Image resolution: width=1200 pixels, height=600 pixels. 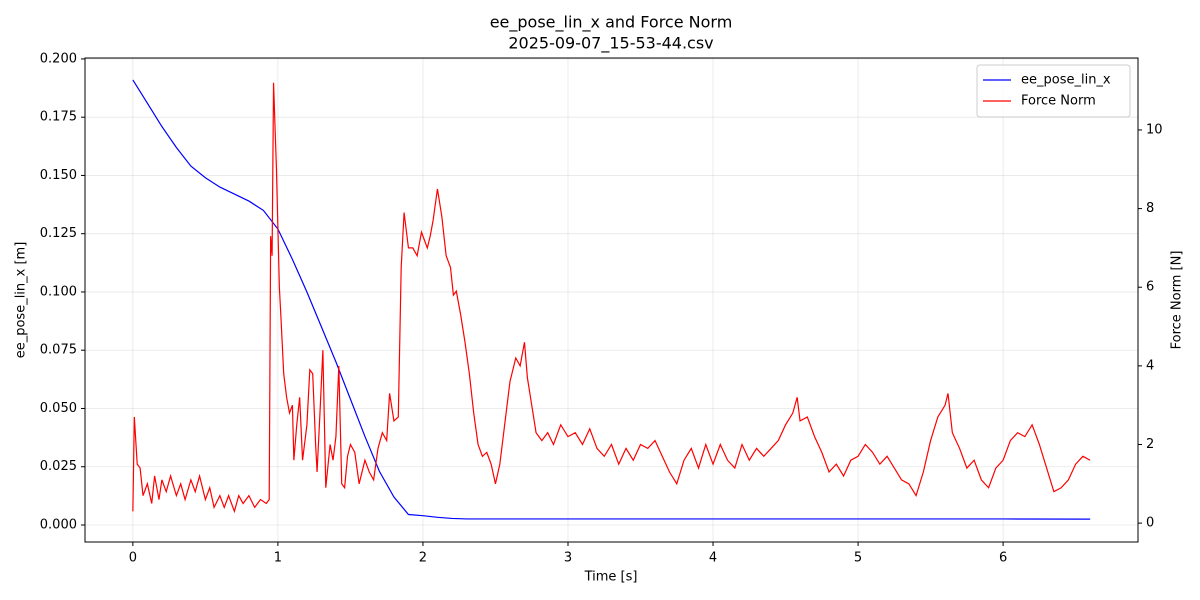 What do you see at coordinates (1066, 80) in the screenshot?
I see `legend-label: ee_pose_lin_x` at bounding box center [1066, 80].